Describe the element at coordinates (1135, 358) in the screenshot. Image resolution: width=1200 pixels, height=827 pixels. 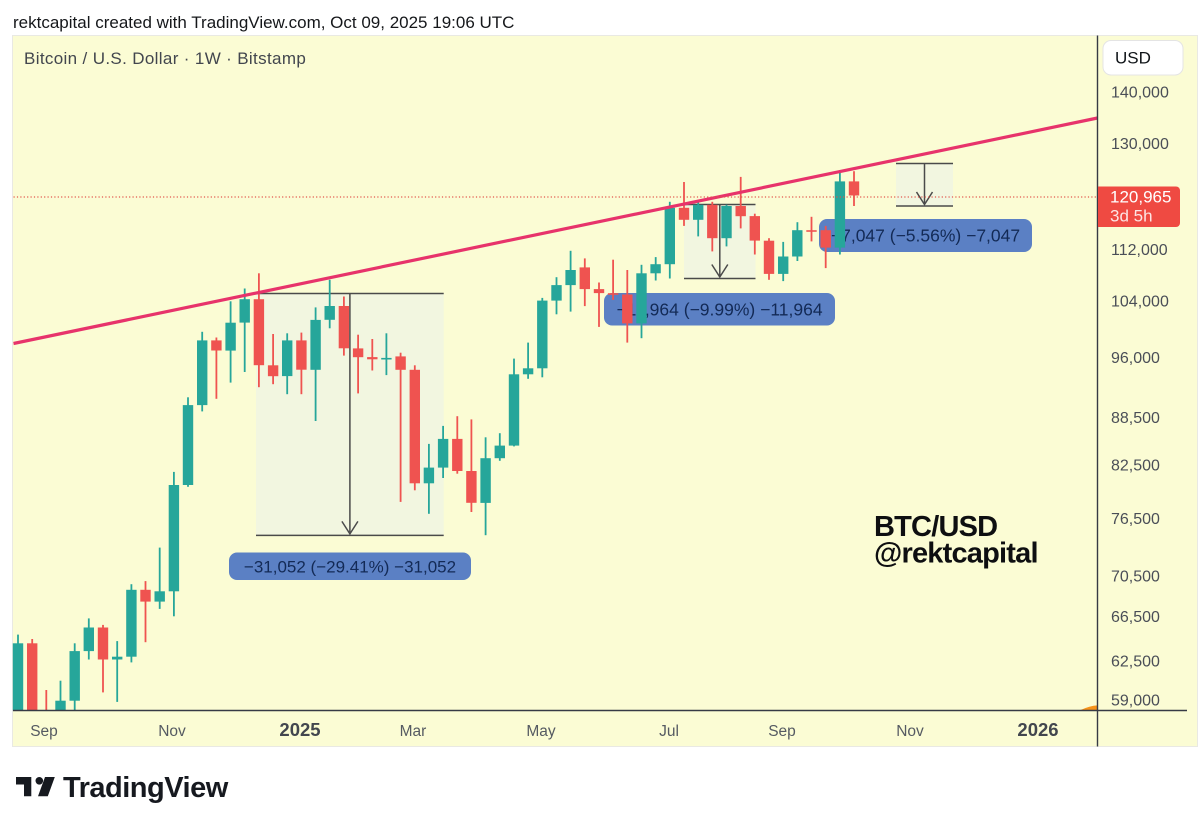
I see `svg-text: 96,000` at that location.